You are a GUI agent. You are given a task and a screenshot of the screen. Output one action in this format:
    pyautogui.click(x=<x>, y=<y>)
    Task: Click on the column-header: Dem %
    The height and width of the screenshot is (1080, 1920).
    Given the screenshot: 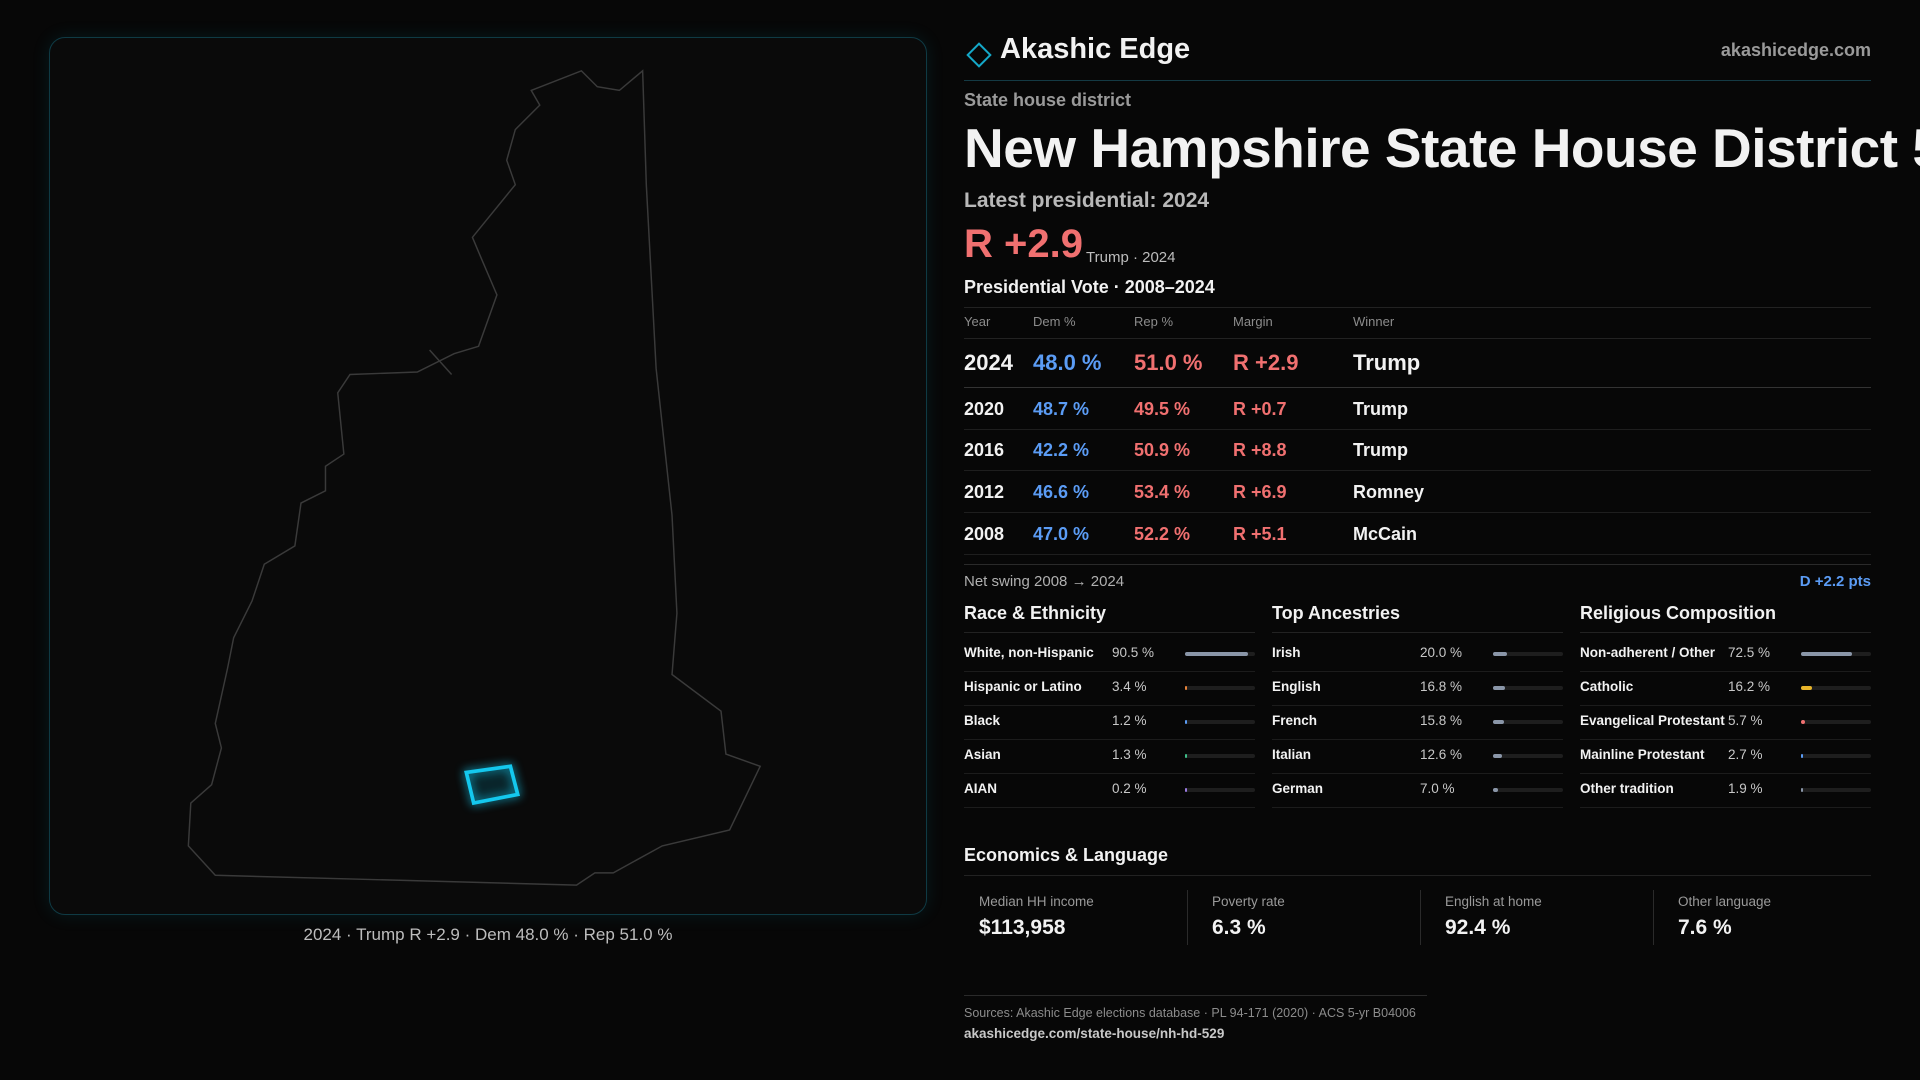 What is the action you would take?
    pyautogui.click(x=1054, y=321)
    